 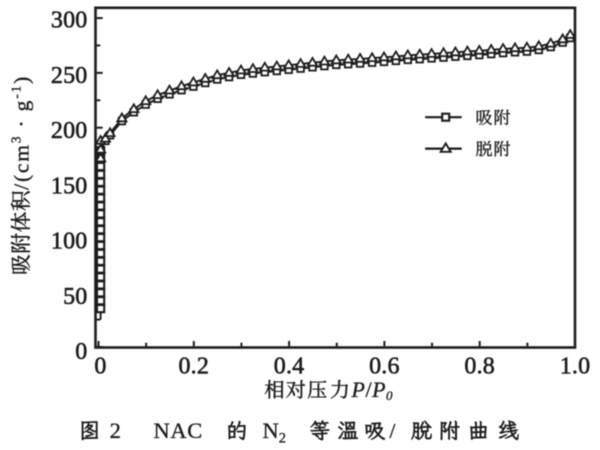 What do you see at coordinates (69, 131) in the screenshot?
I see `svg-text: 200` at bounding box center [69, 131].